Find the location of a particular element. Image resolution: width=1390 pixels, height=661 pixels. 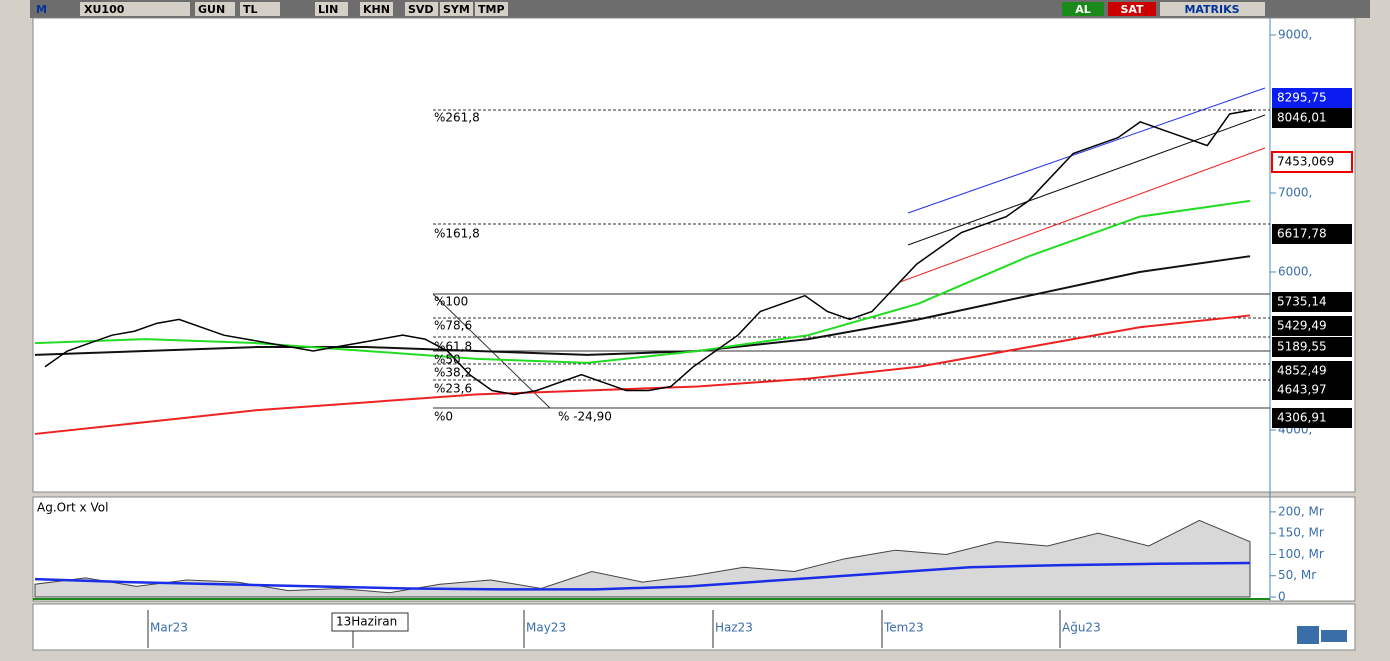

y-tick-label: 50, Mr is located at coordinates (1297, 575).